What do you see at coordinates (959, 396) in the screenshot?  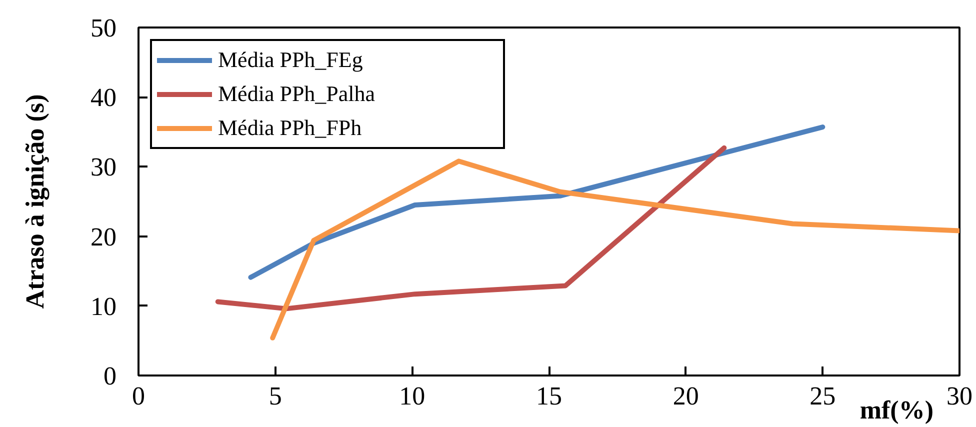 I see `x-tick-label: 30` at bounding box center [959, 396].